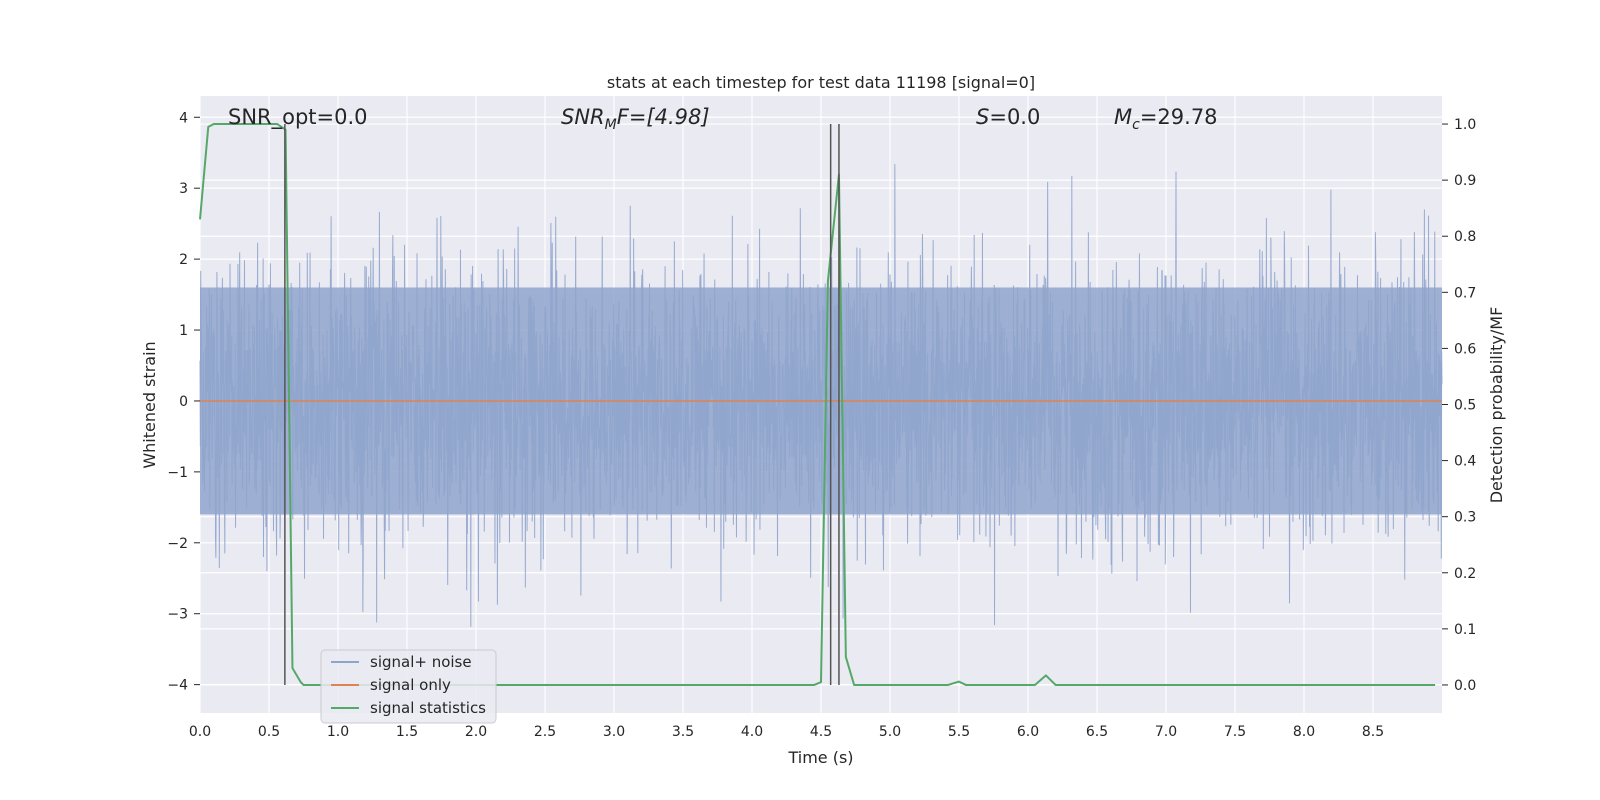 The width and height of the screenshot is (1600, 800). What do you see at coordinates (428, 708) in the screenshot?
I see `legend-label-signal-statistics: signal statistics` at bounding box center [428, 708].